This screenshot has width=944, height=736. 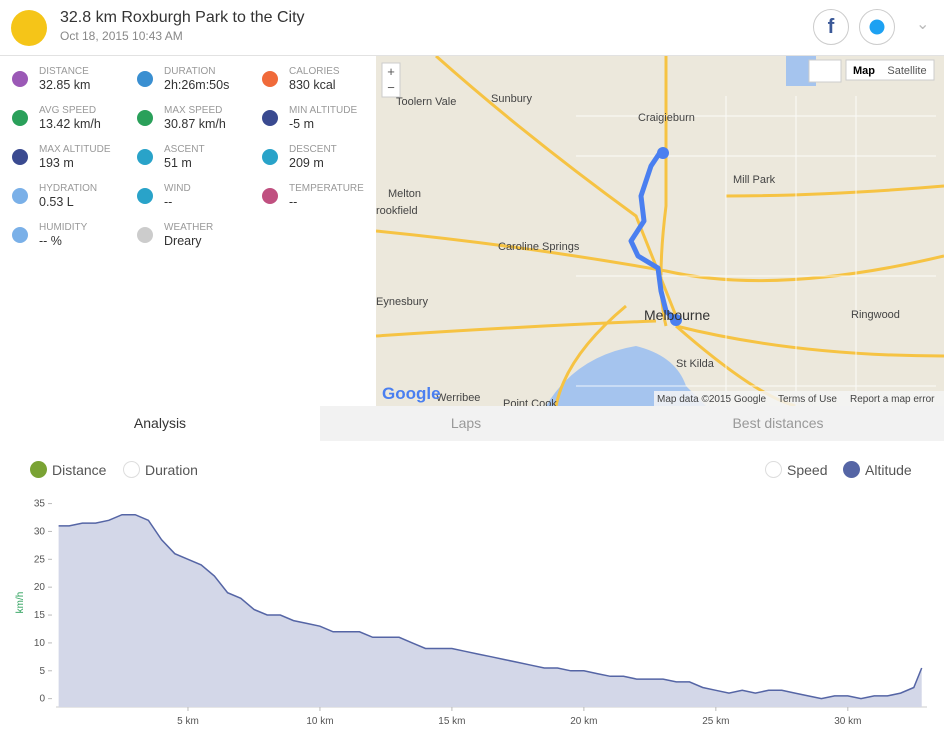 What do you see at coordinates (864, 71) in the screenshot?
I see `map-button: Map` at bounding box center [864, 71].